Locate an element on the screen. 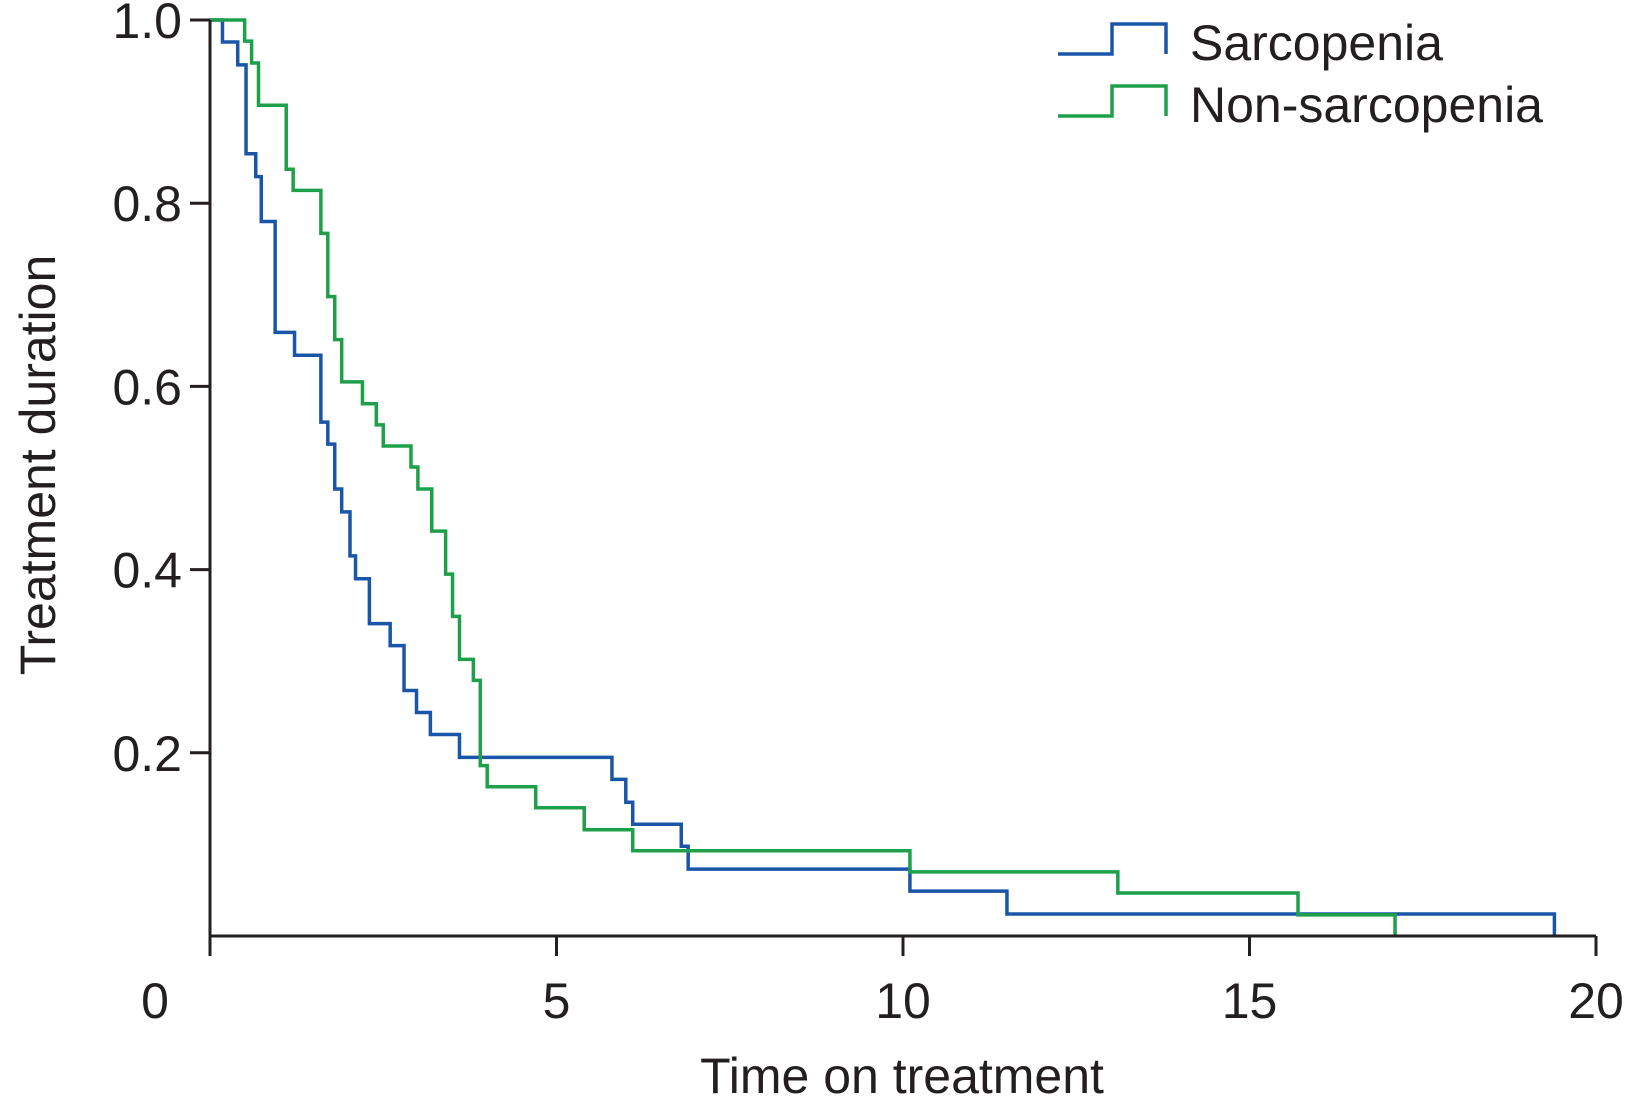 The height and width of the screenshot is (1103, 1626). x-tick-label: 5 is located at coordinates (557, 1001).